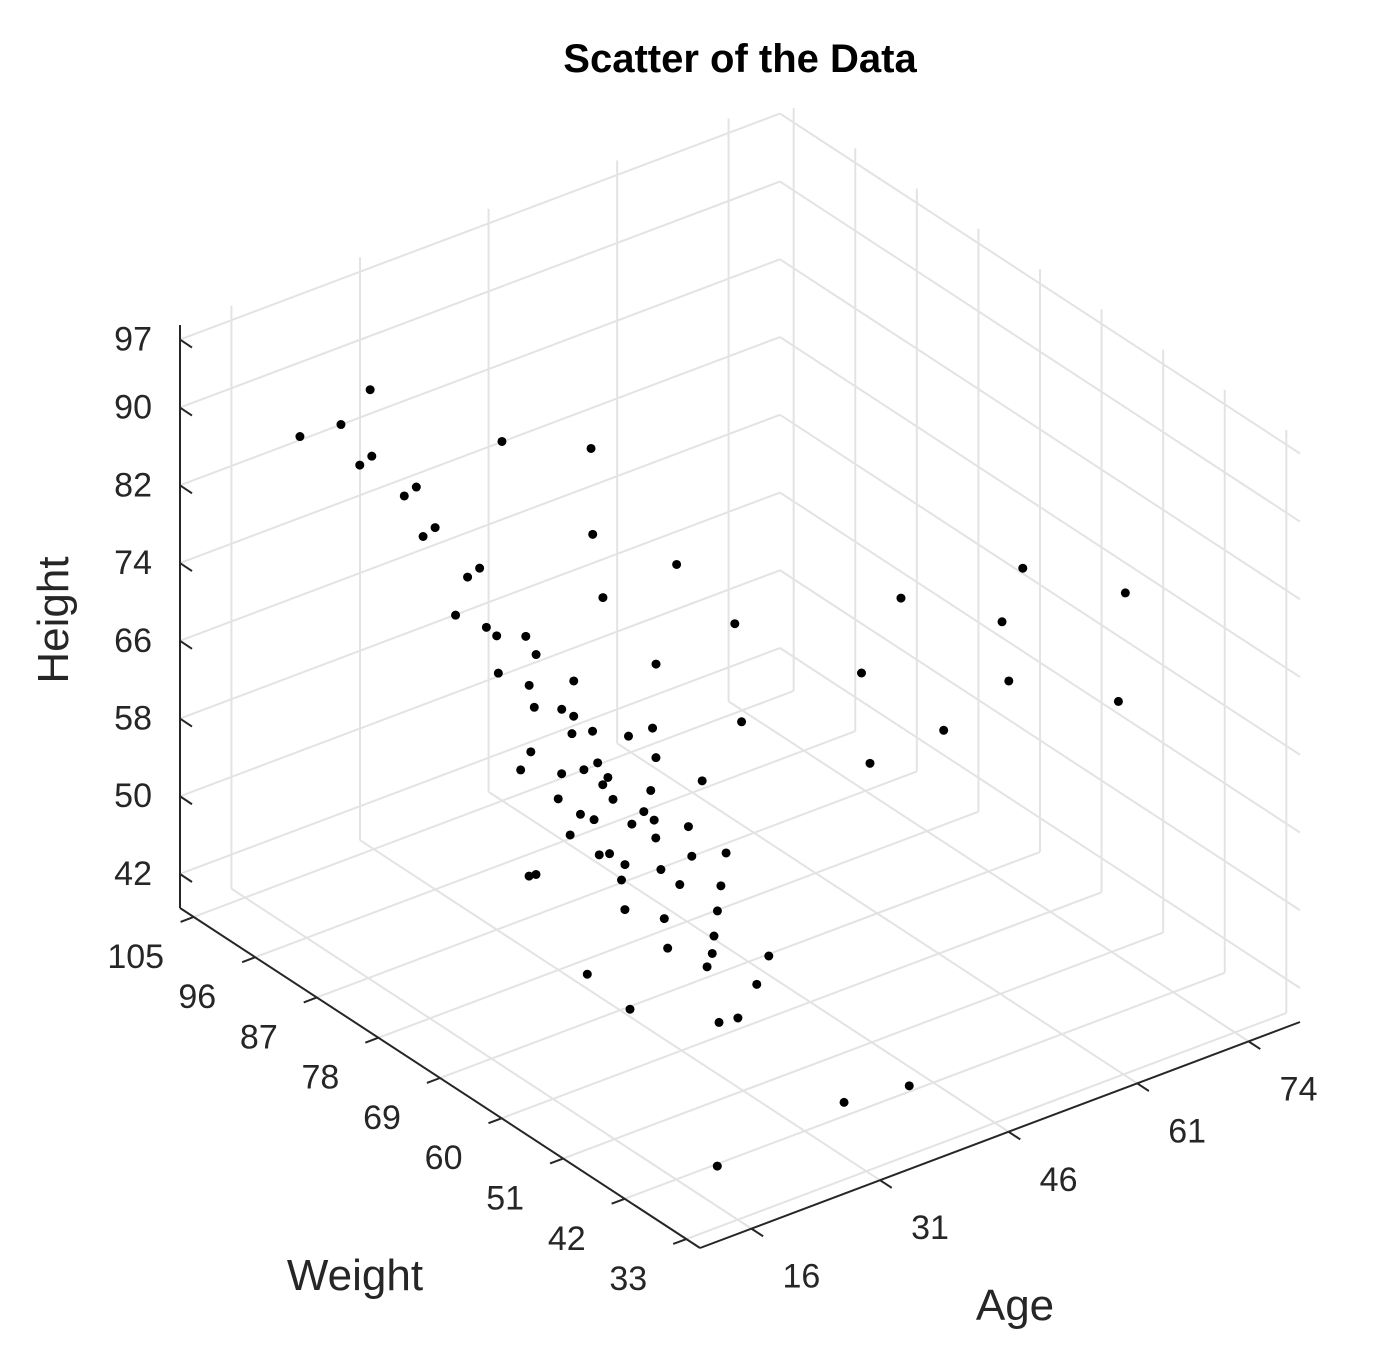 The height and width of the screenshot is (1346, 1374). Describe the element at coordinates (321, 1078) in the screenshot. I see `x-tick-label: 78` at that location.